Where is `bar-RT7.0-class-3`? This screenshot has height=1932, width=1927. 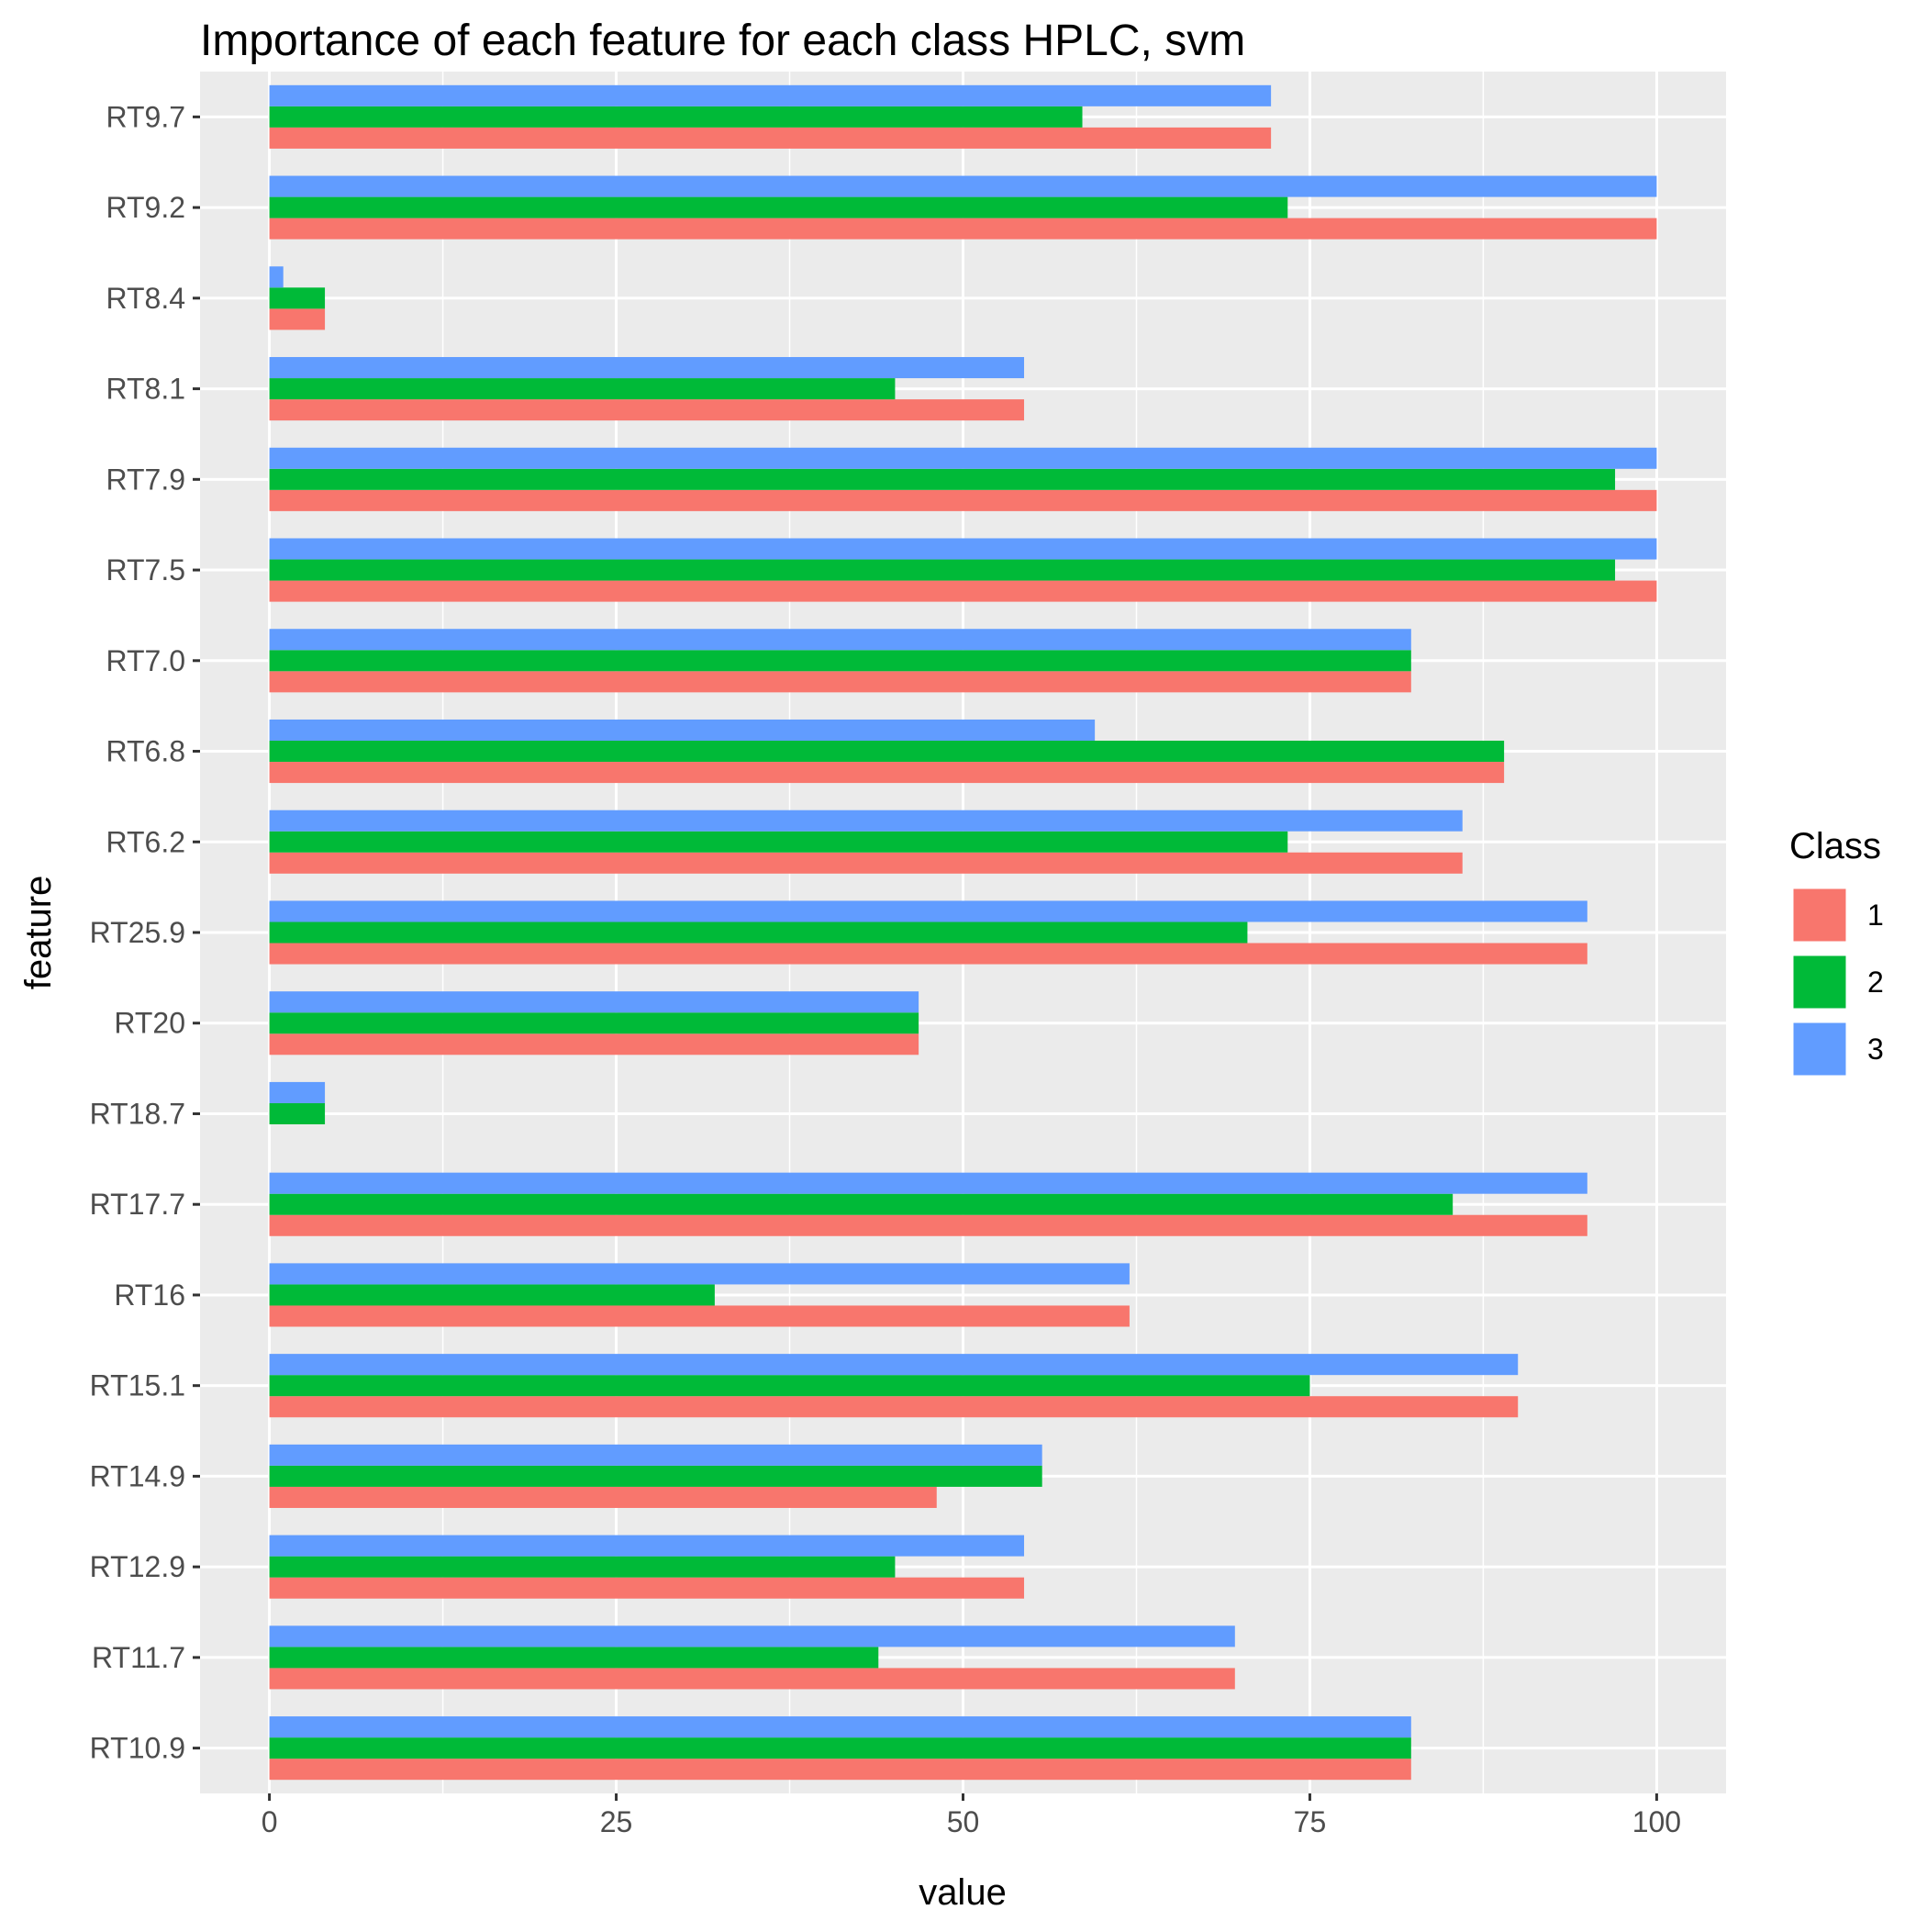
bar-RT7.0-class-3 is located at coordinates (840, 640).